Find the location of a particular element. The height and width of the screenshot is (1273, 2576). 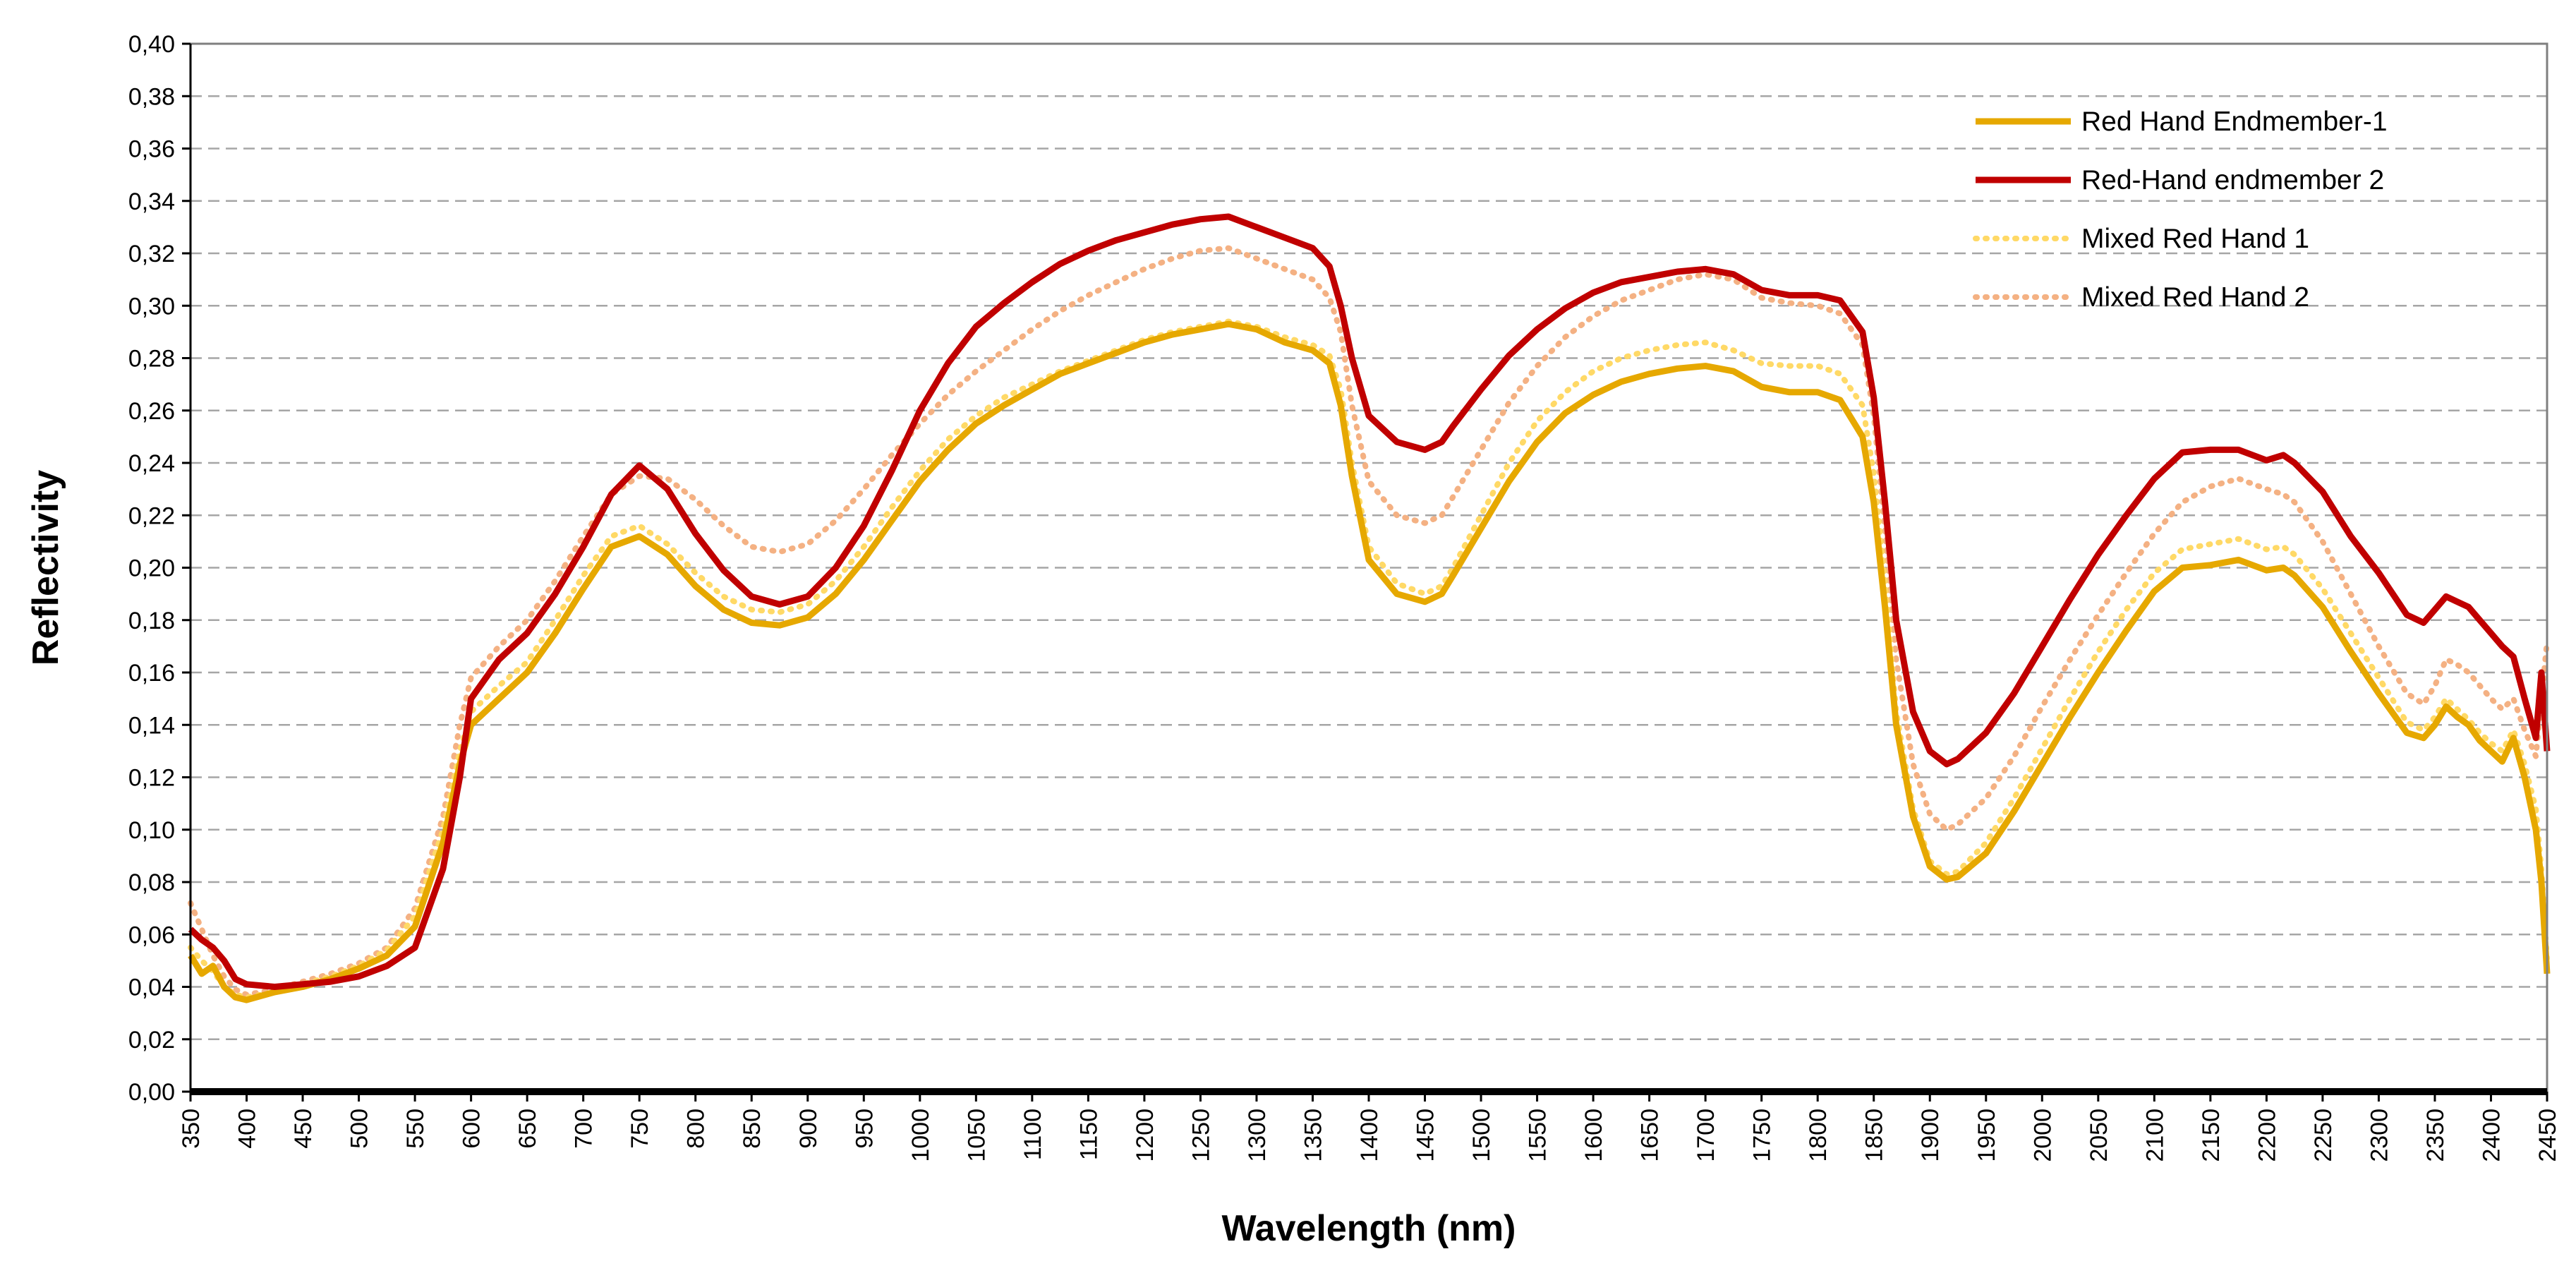

x-tick-label: 550 is located at coordinates (416, 1129).